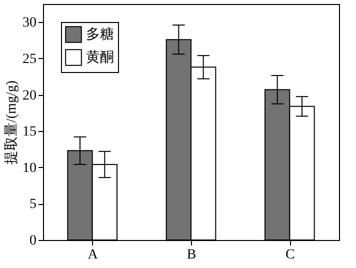  Describe the element at coordinates (12, 122) in the screenshot. I see `y-axis-title: 提取量/(mg/g)` at that location.